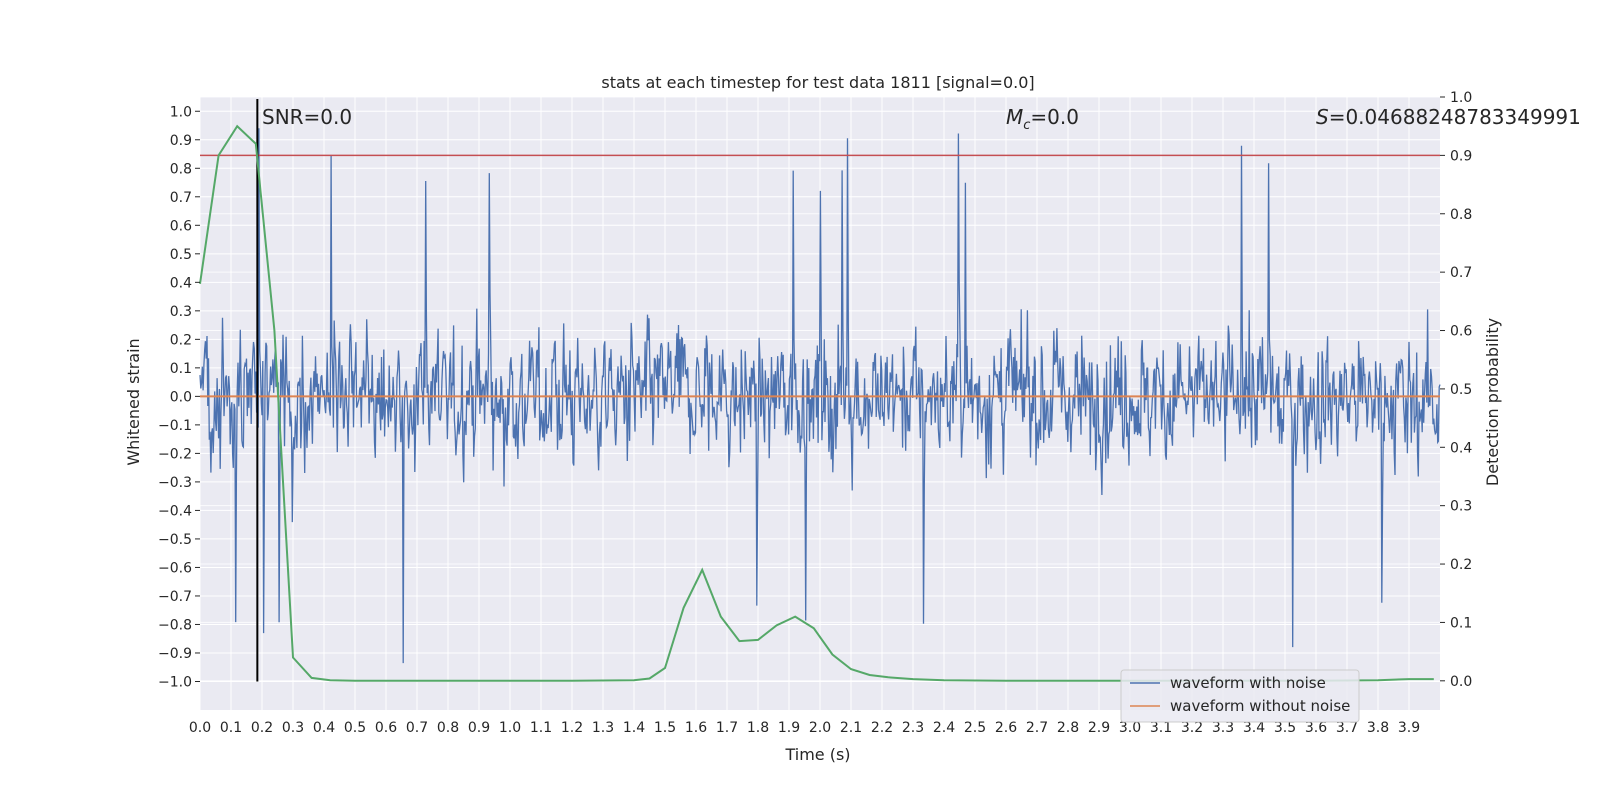 The width and height of the screenshot is (1600, 800). Describe the element at coordinates (603, 728) in the screenshot. I see `x-tick-label: 1.3` at that location.